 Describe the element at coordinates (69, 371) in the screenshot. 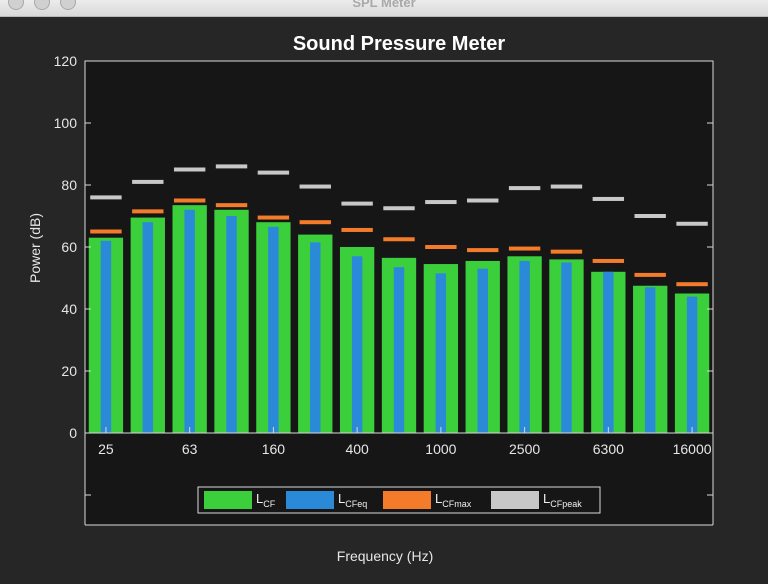

I see `y-tick-label: 20` at that location.